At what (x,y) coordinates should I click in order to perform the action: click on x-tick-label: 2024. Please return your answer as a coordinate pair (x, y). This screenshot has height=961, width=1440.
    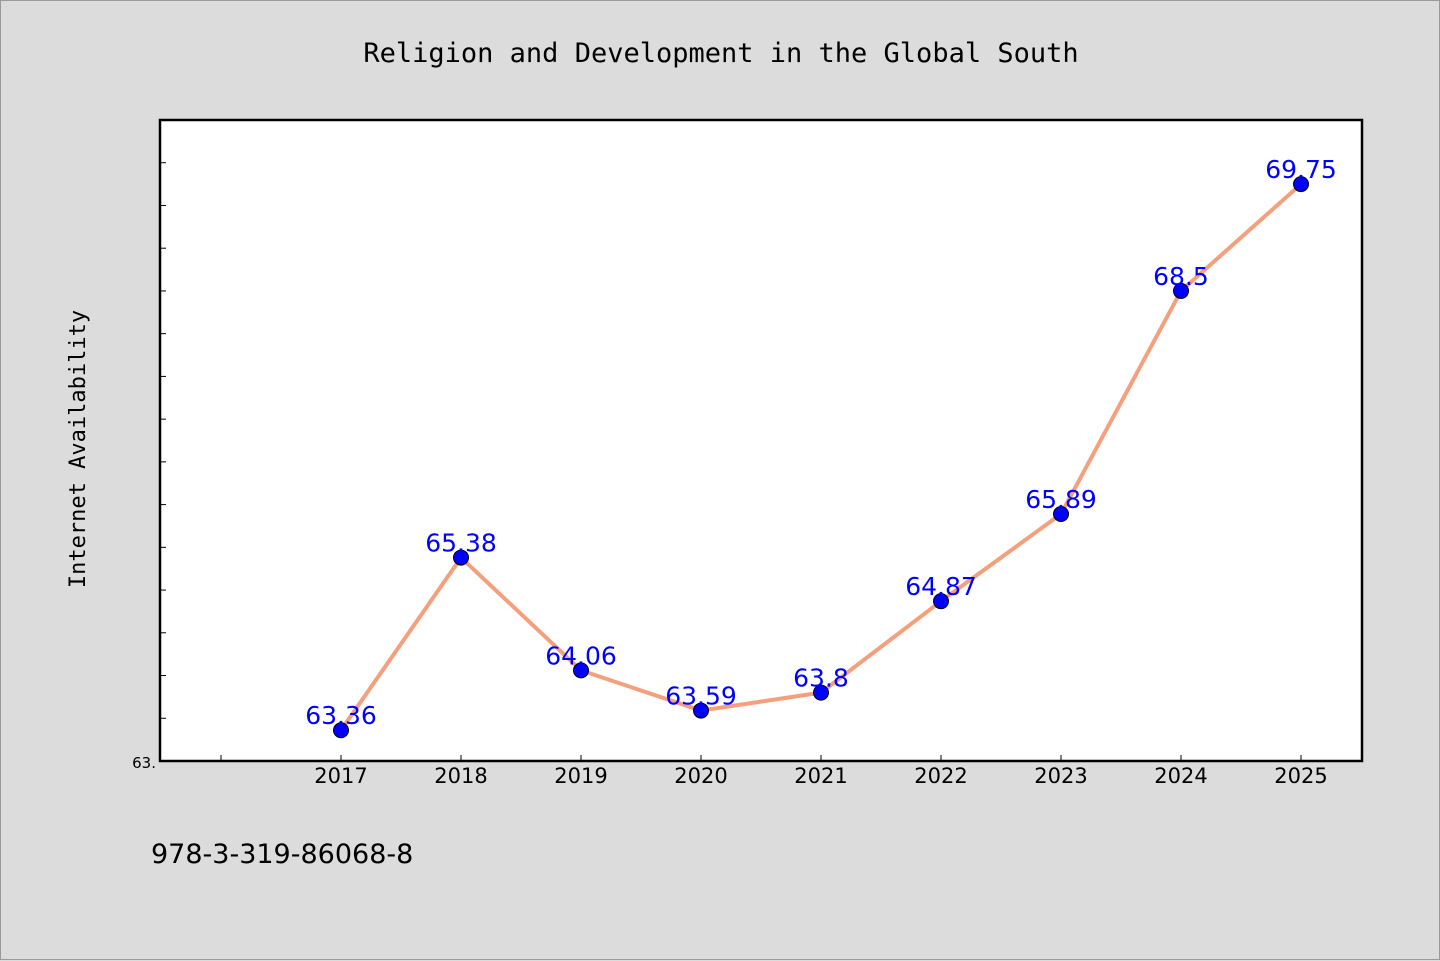
    Looking at the image, I should click on (1180, 776).